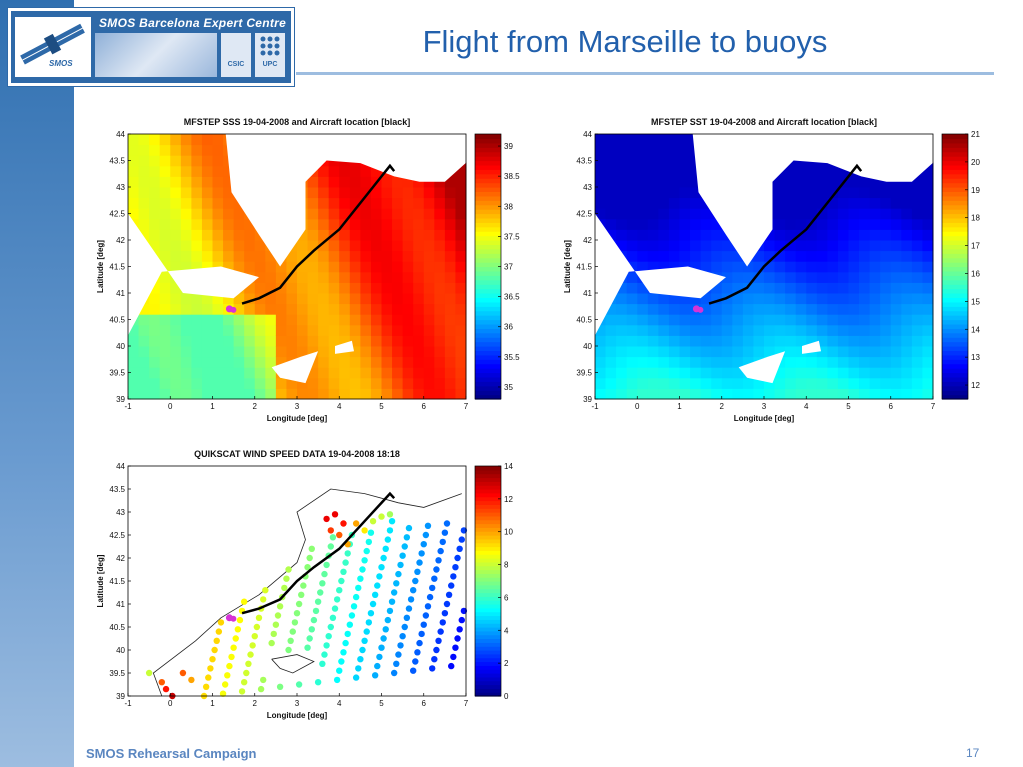 The image size is (1023, 767). What do you see at coordinates (212, 406) in the screenshot?
I see `x-tick-label: 1` at bounding box center [212, 406].